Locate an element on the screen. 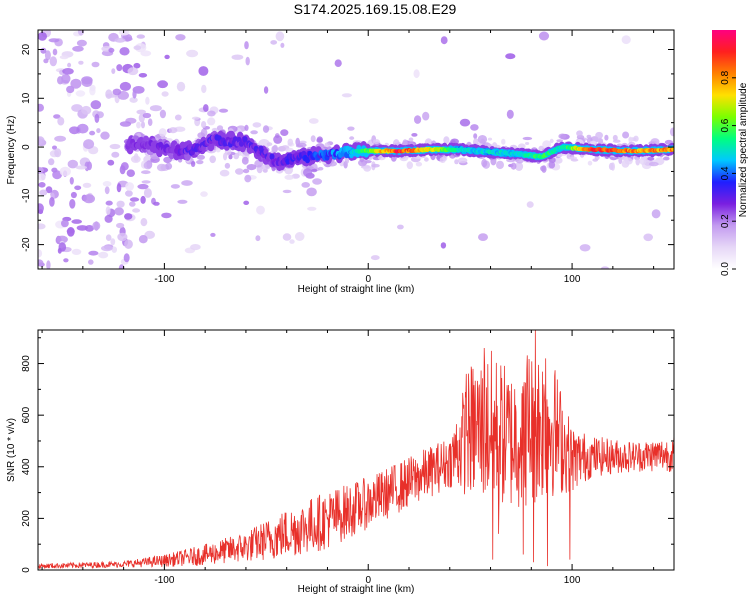 The width and height of the screenshot is (750, 600). colorbar-tick-label: 0.2 is located at coordinates (725, 221).